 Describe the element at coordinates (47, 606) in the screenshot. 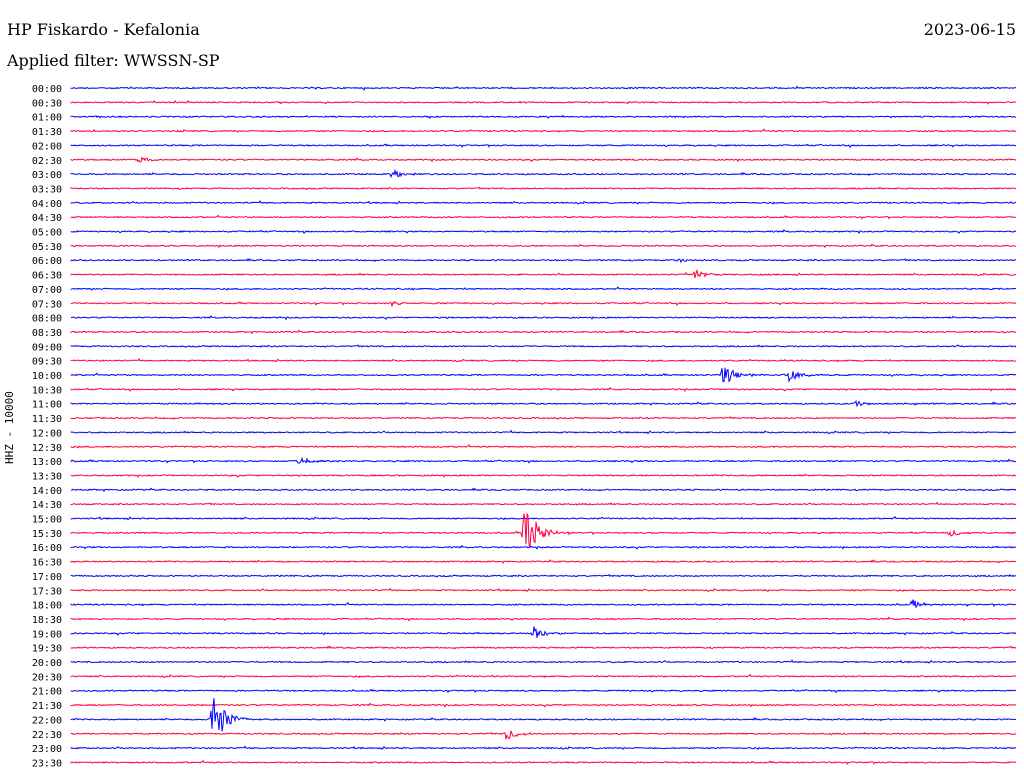

I see `row-time-label: 18:00` at that location.